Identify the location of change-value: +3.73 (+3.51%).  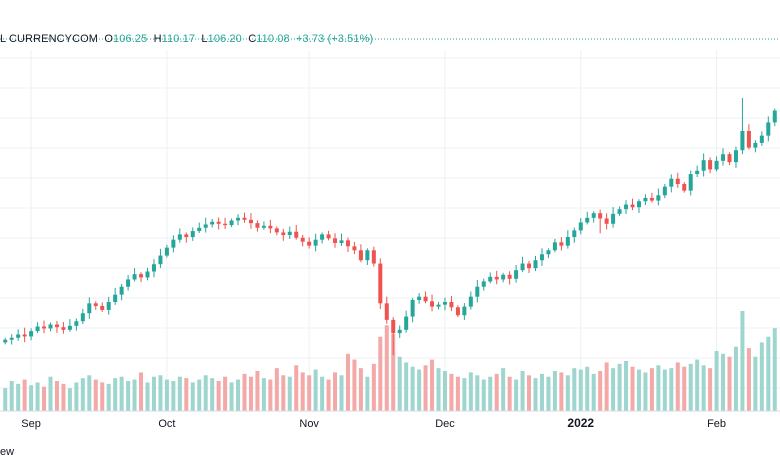
(334, 39).